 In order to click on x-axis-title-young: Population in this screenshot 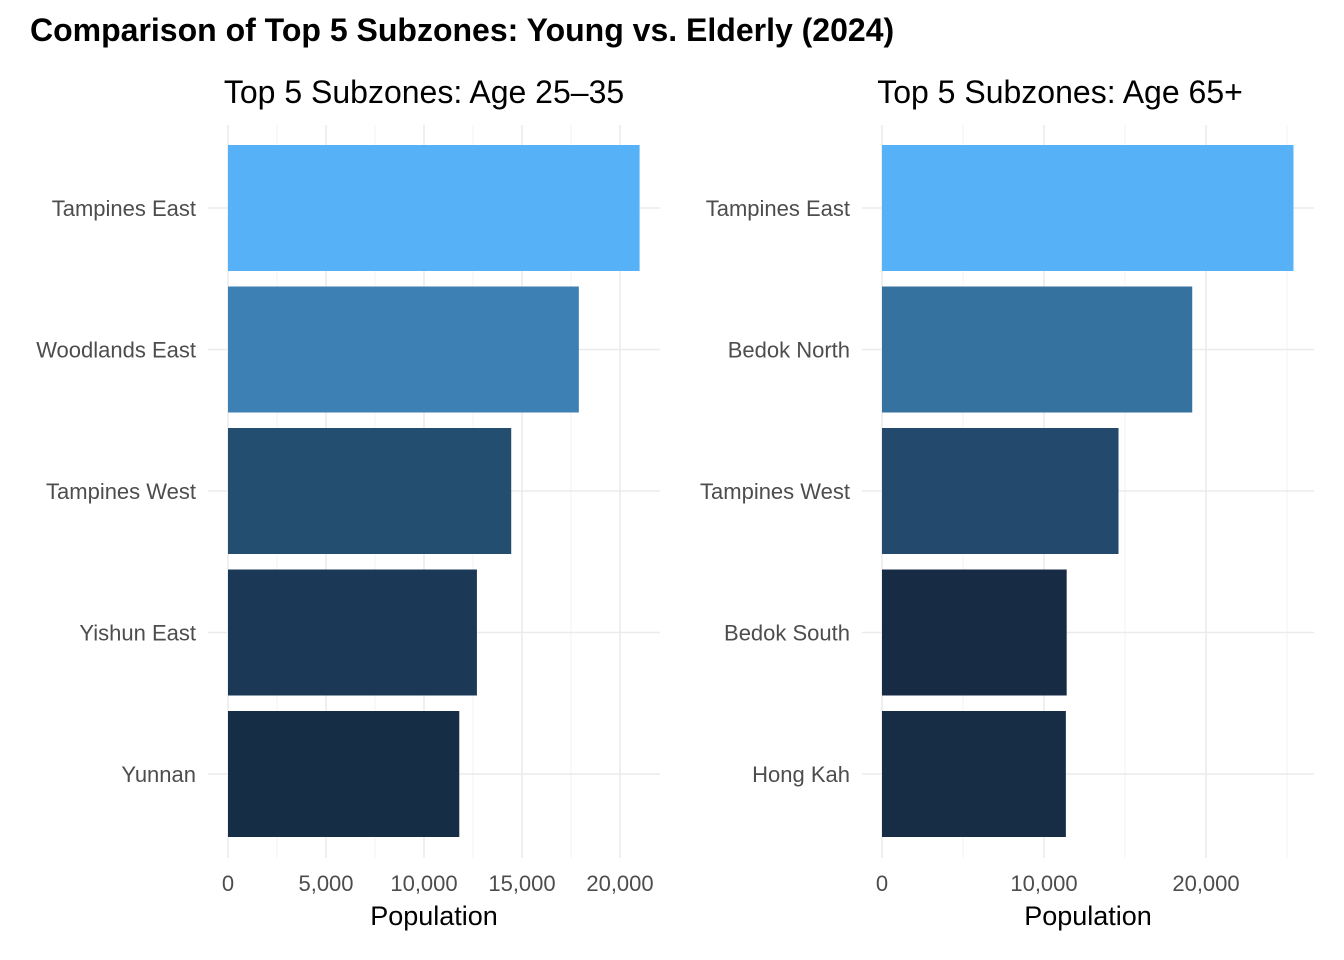, I will do `click(434, 916)`.